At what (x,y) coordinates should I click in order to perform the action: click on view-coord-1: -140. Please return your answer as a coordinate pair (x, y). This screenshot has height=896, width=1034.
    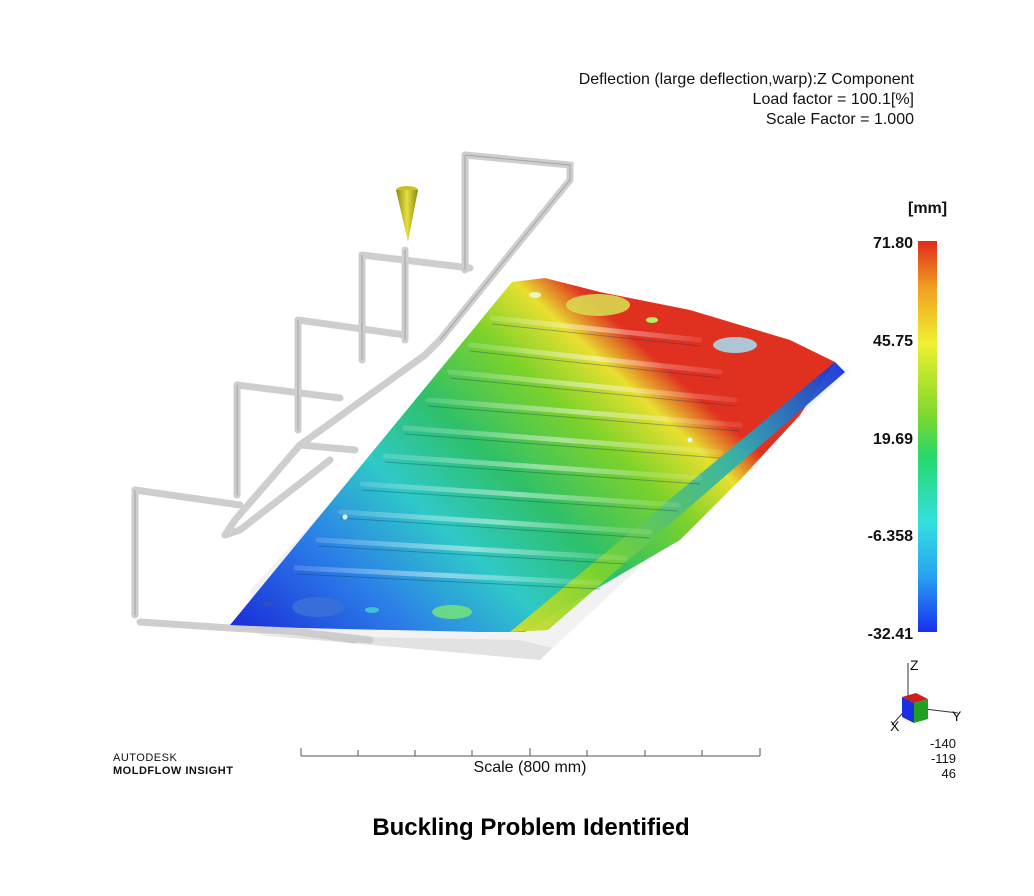
    Looking at the image, I should click on (942, 743).